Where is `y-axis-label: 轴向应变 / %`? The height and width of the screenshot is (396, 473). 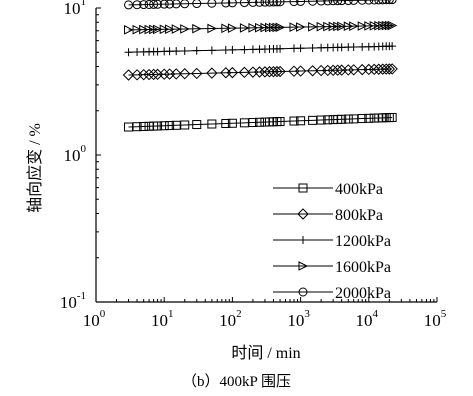
y-axis-label: 轴向应变 / % is located at coordinates (34, 168).